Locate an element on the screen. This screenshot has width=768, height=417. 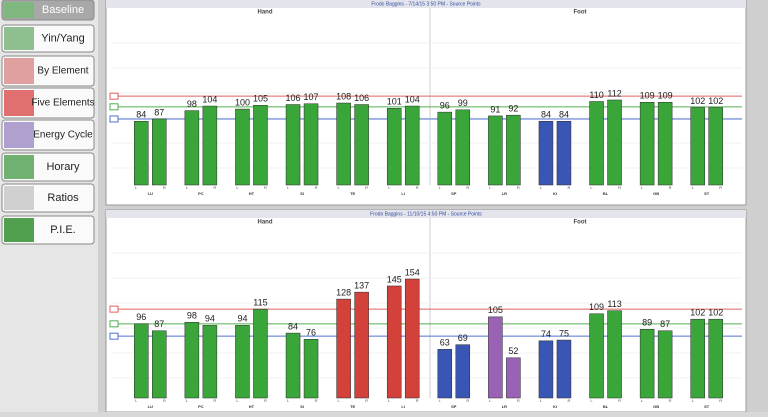
category-label: GB is located at coordinates (656, 406).